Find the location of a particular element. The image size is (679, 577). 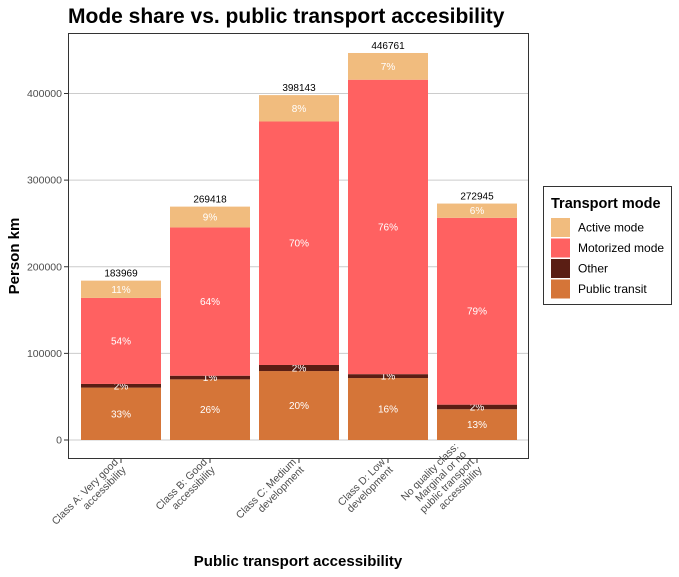

bar-total-label: 398143 is located at coordinates (299, 88).